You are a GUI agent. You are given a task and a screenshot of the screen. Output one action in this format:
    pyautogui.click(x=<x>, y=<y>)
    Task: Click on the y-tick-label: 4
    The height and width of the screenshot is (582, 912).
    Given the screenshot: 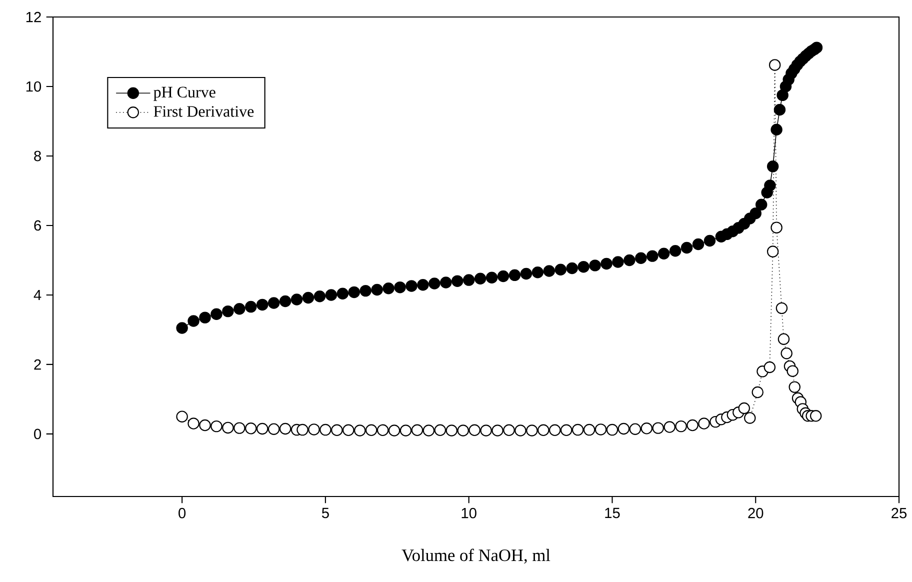 What is the action you would take?
    pyautogui.click(x=38, y=295)
    